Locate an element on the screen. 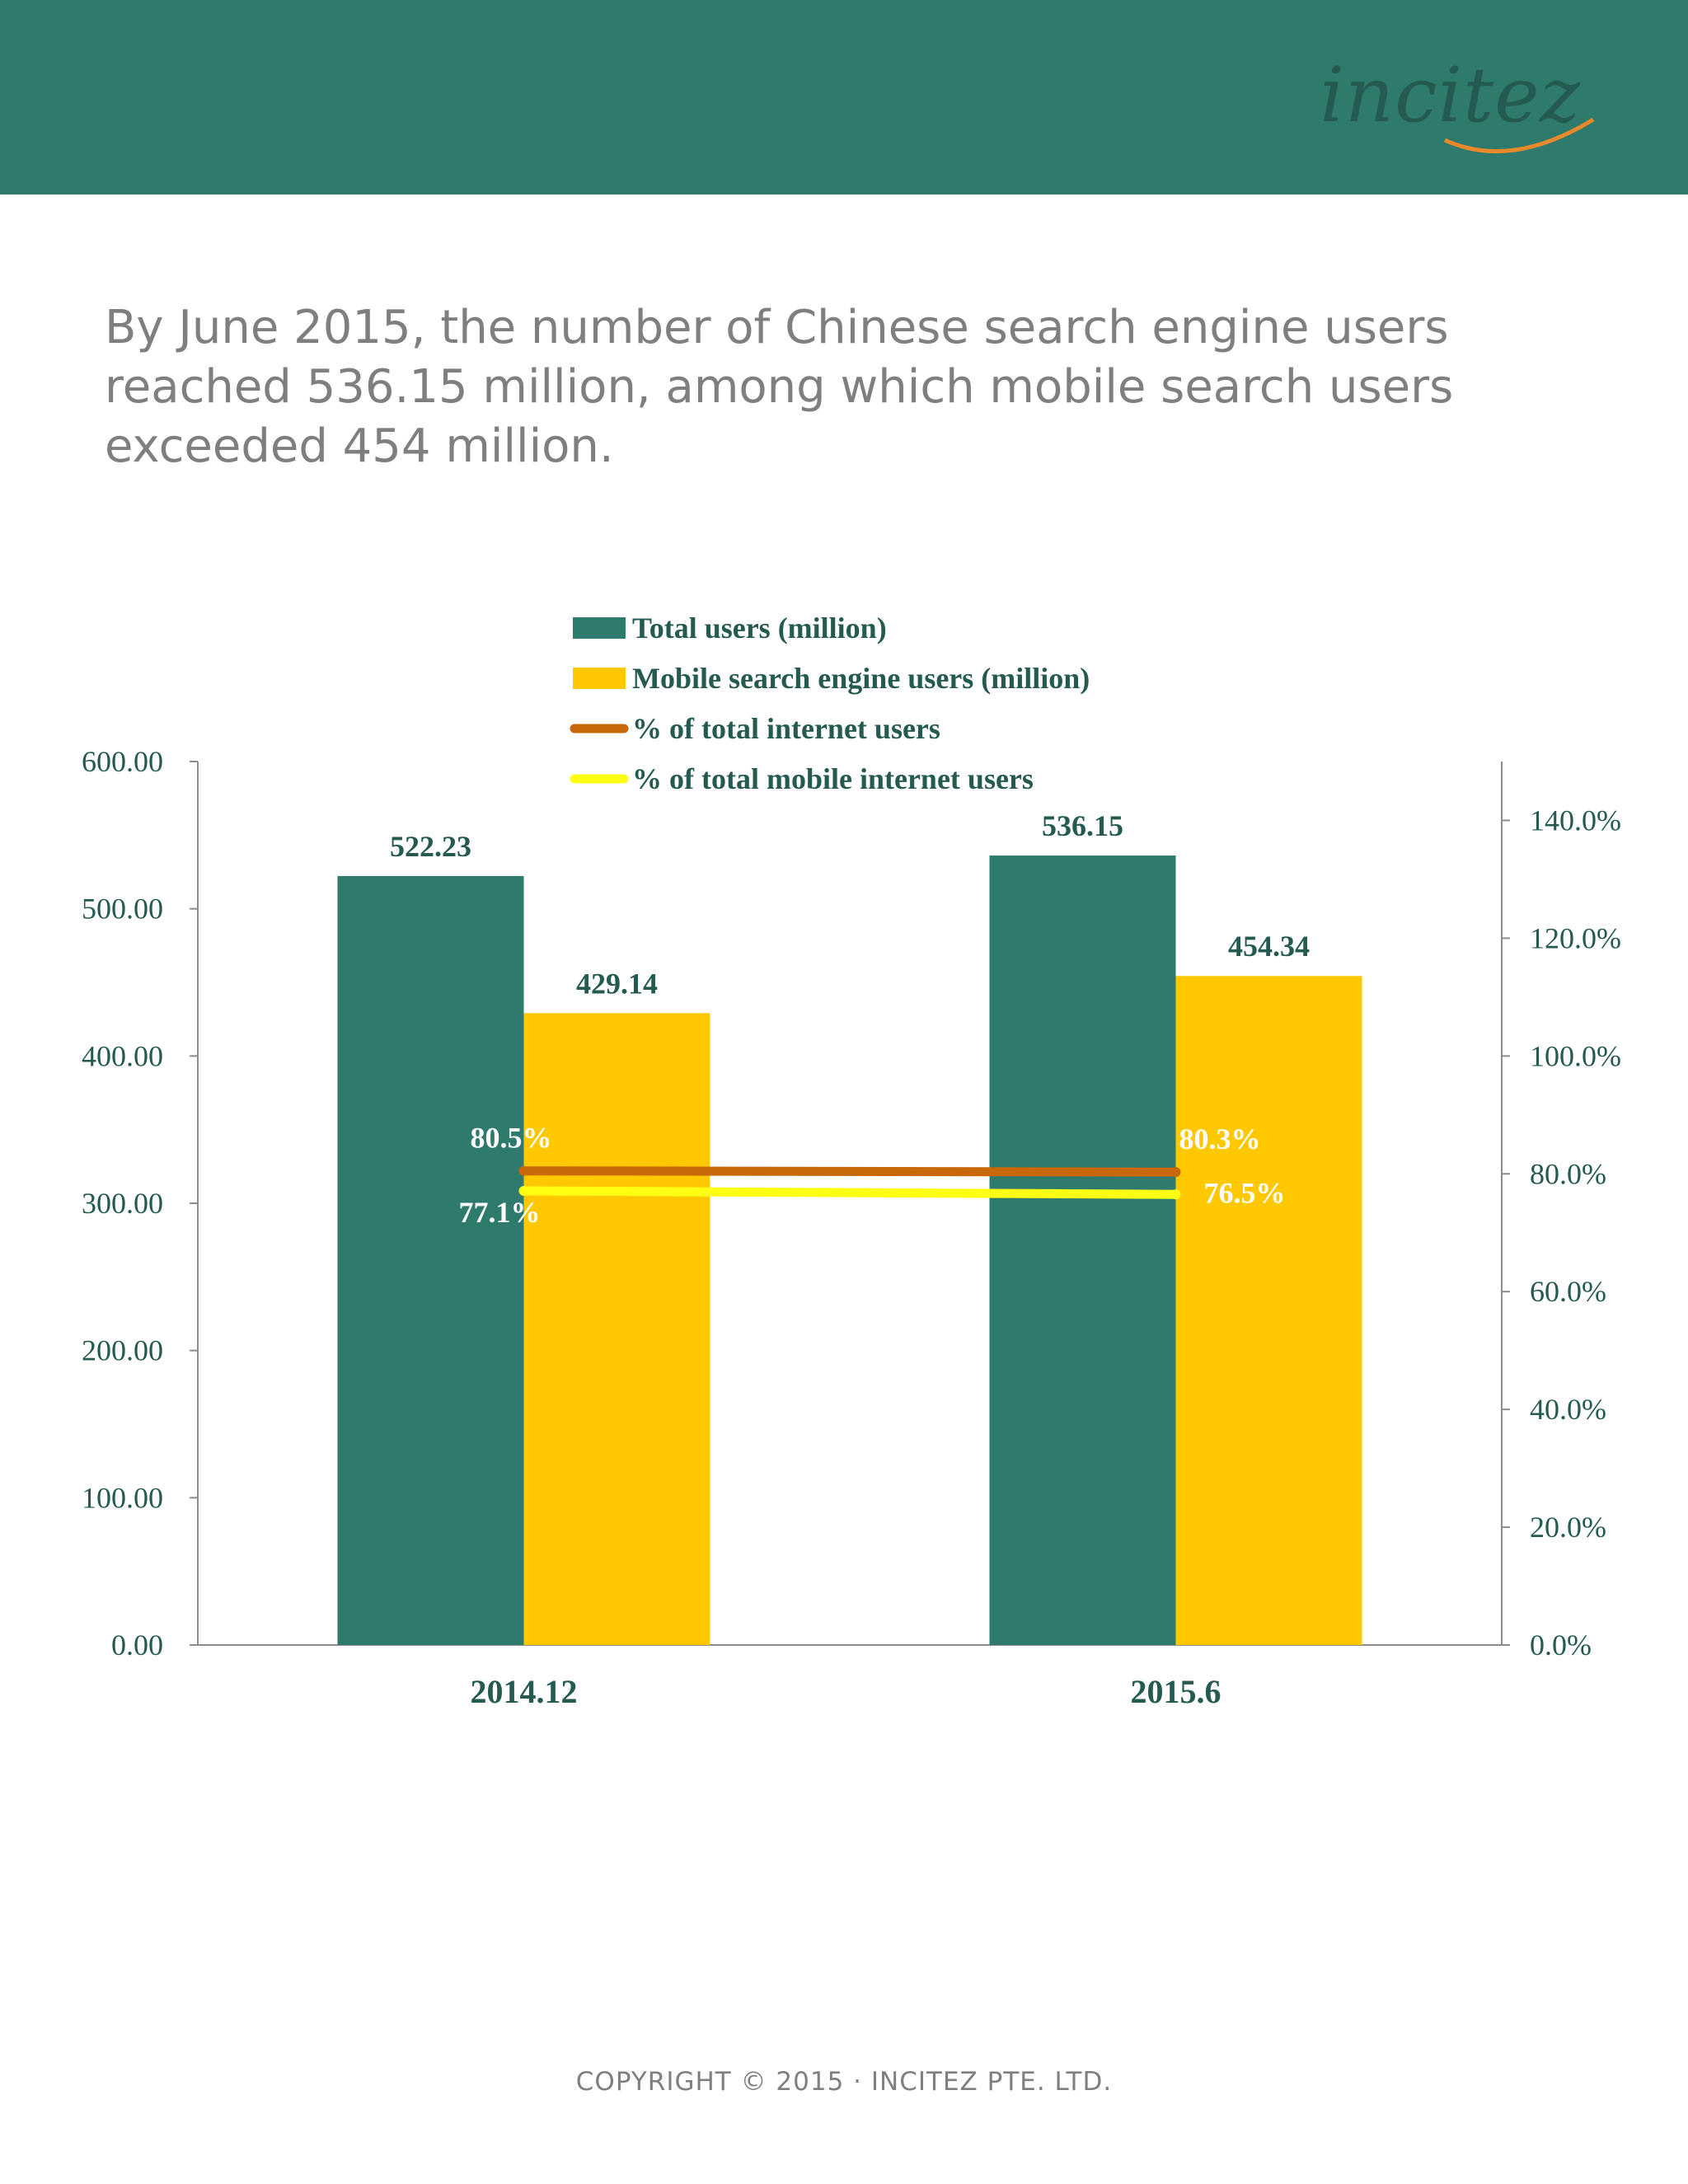  header-band: incitez is located at coordinates (844, 97).